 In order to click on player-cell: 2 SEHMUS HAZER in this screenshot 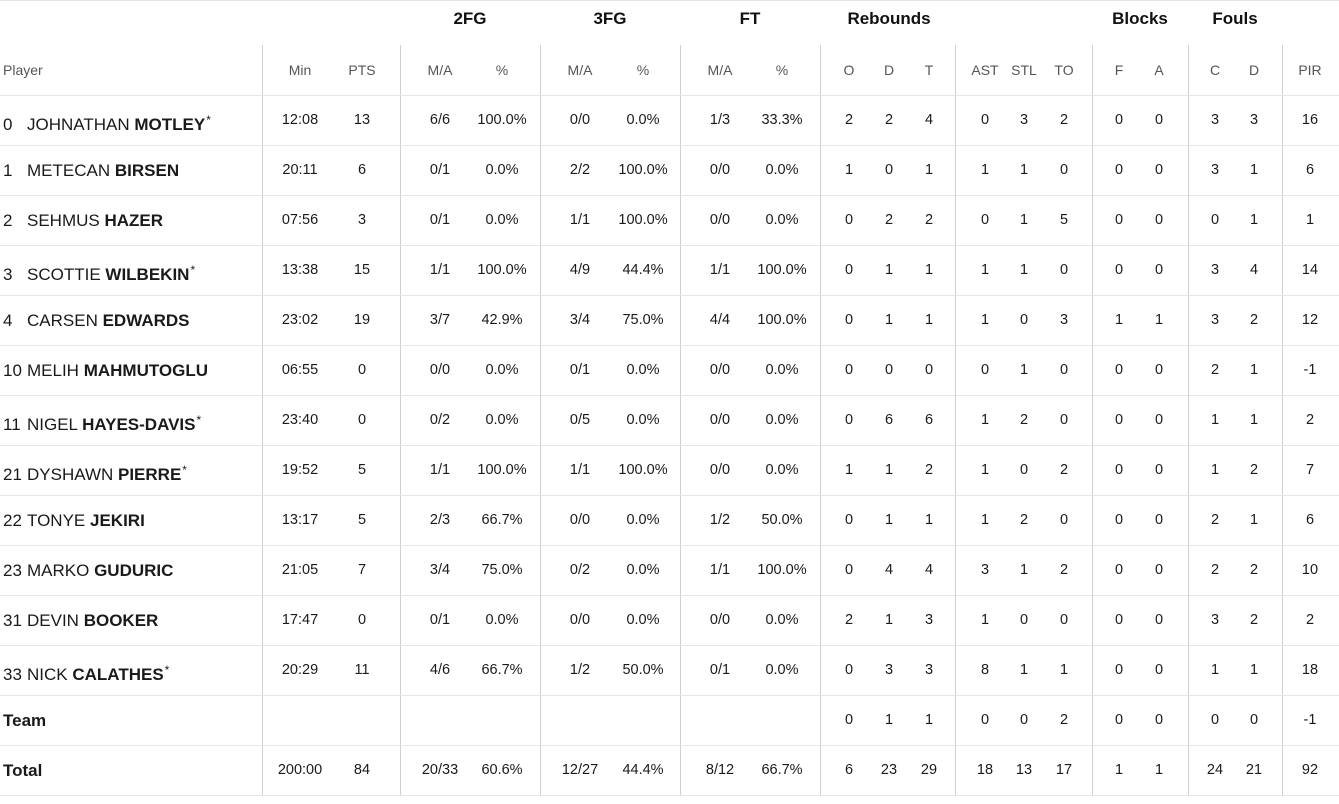, I will do `click(83, 220)`.